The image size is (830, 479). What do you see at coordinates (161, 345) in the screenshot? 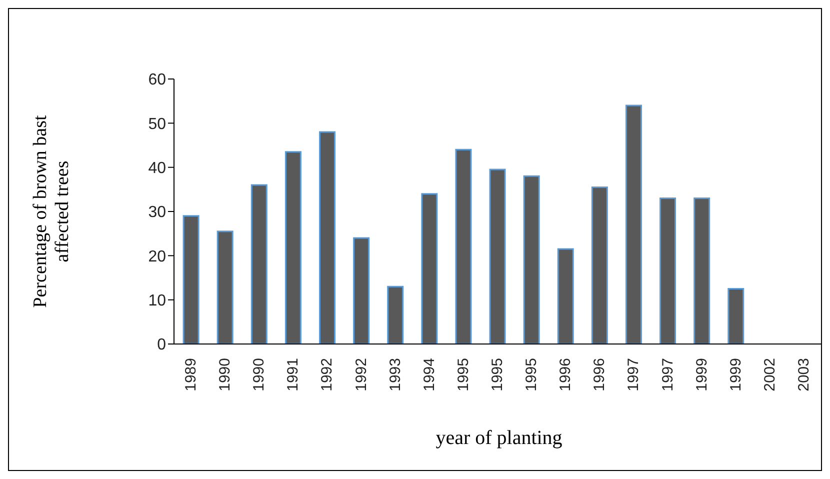
I see `y-tick-label: 0` at bounding box center [161, 345].